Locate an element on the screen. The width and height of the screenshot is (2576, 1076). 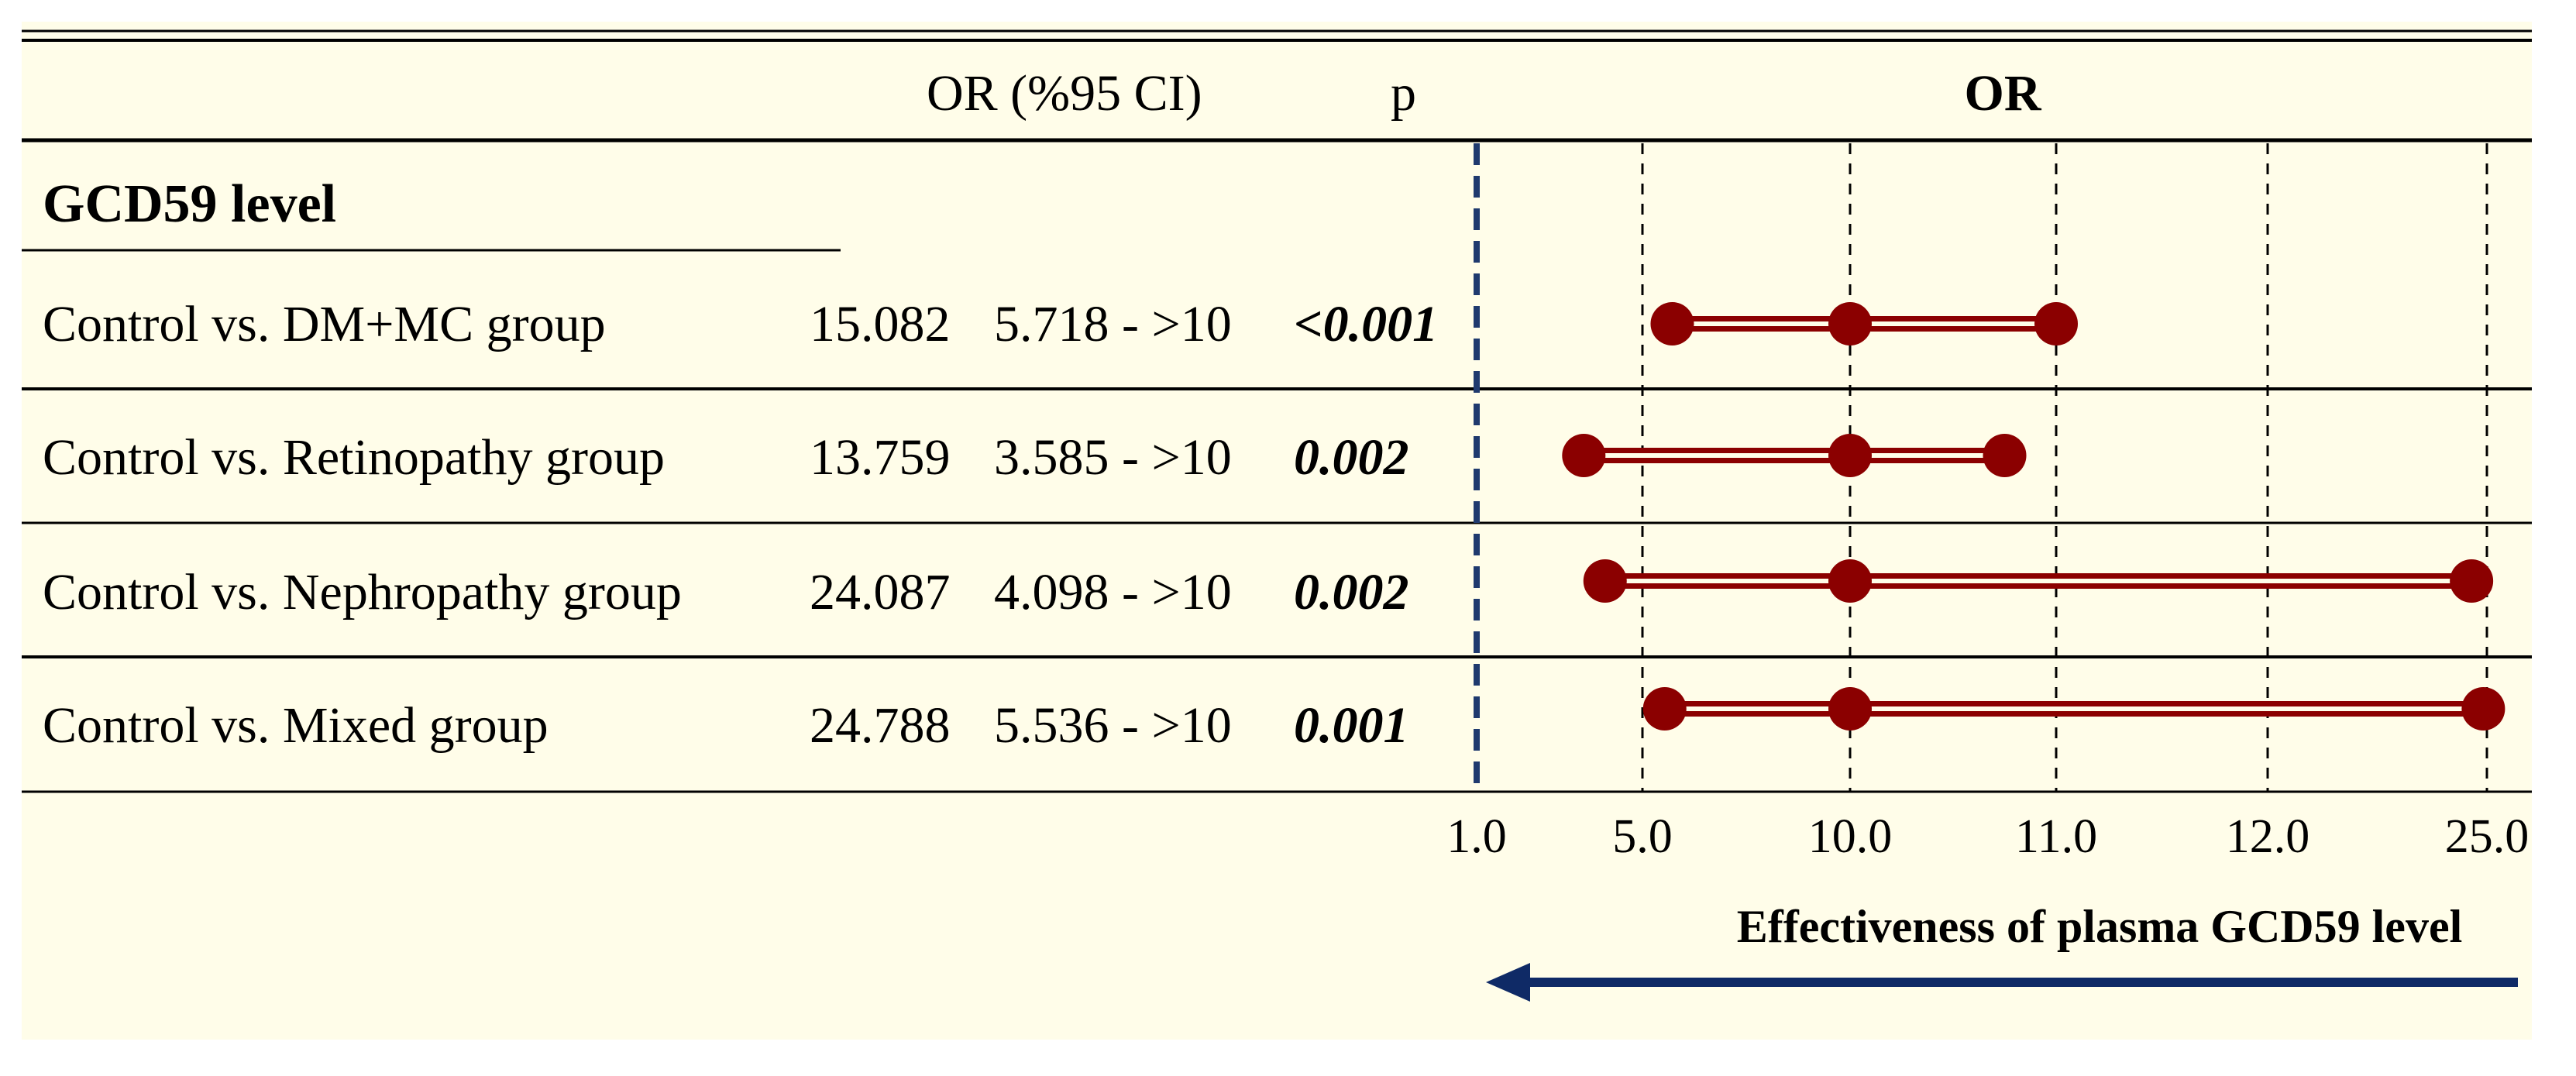
x-tick-label: 25.0 is located at coordinates (2487, 837).